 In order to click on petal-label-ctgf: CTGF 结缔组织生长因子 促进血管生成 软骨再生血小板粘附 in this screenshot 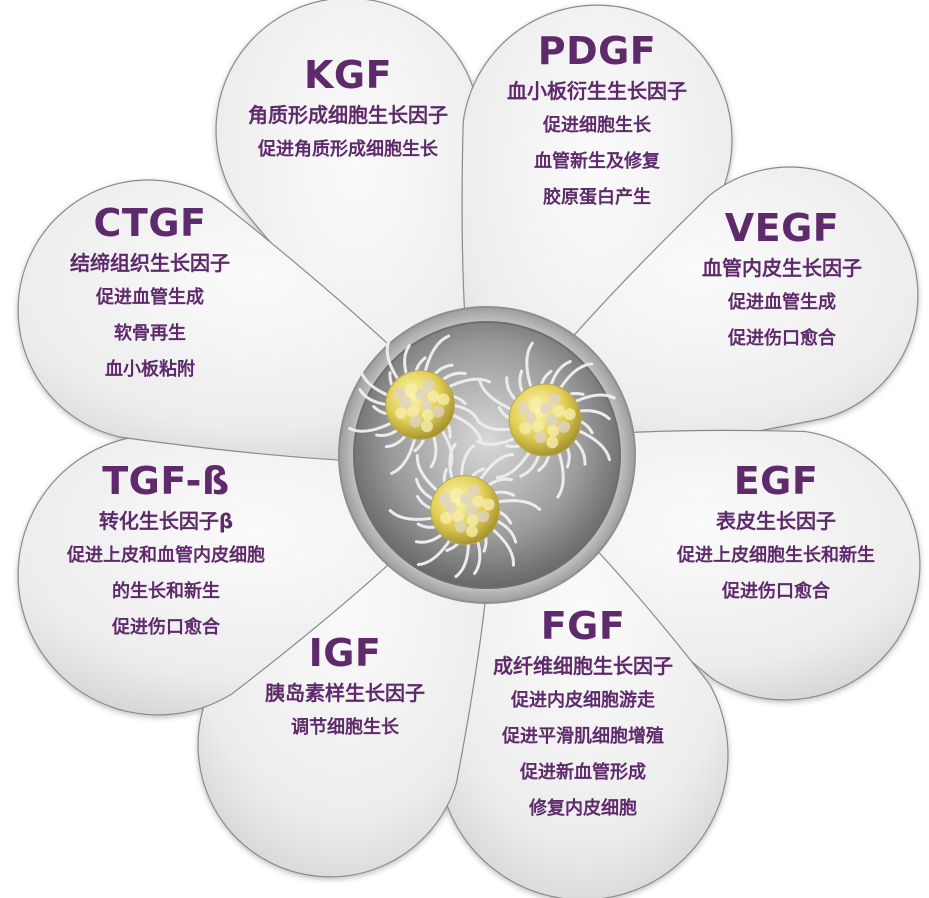, I will do `click(150, 294)`.